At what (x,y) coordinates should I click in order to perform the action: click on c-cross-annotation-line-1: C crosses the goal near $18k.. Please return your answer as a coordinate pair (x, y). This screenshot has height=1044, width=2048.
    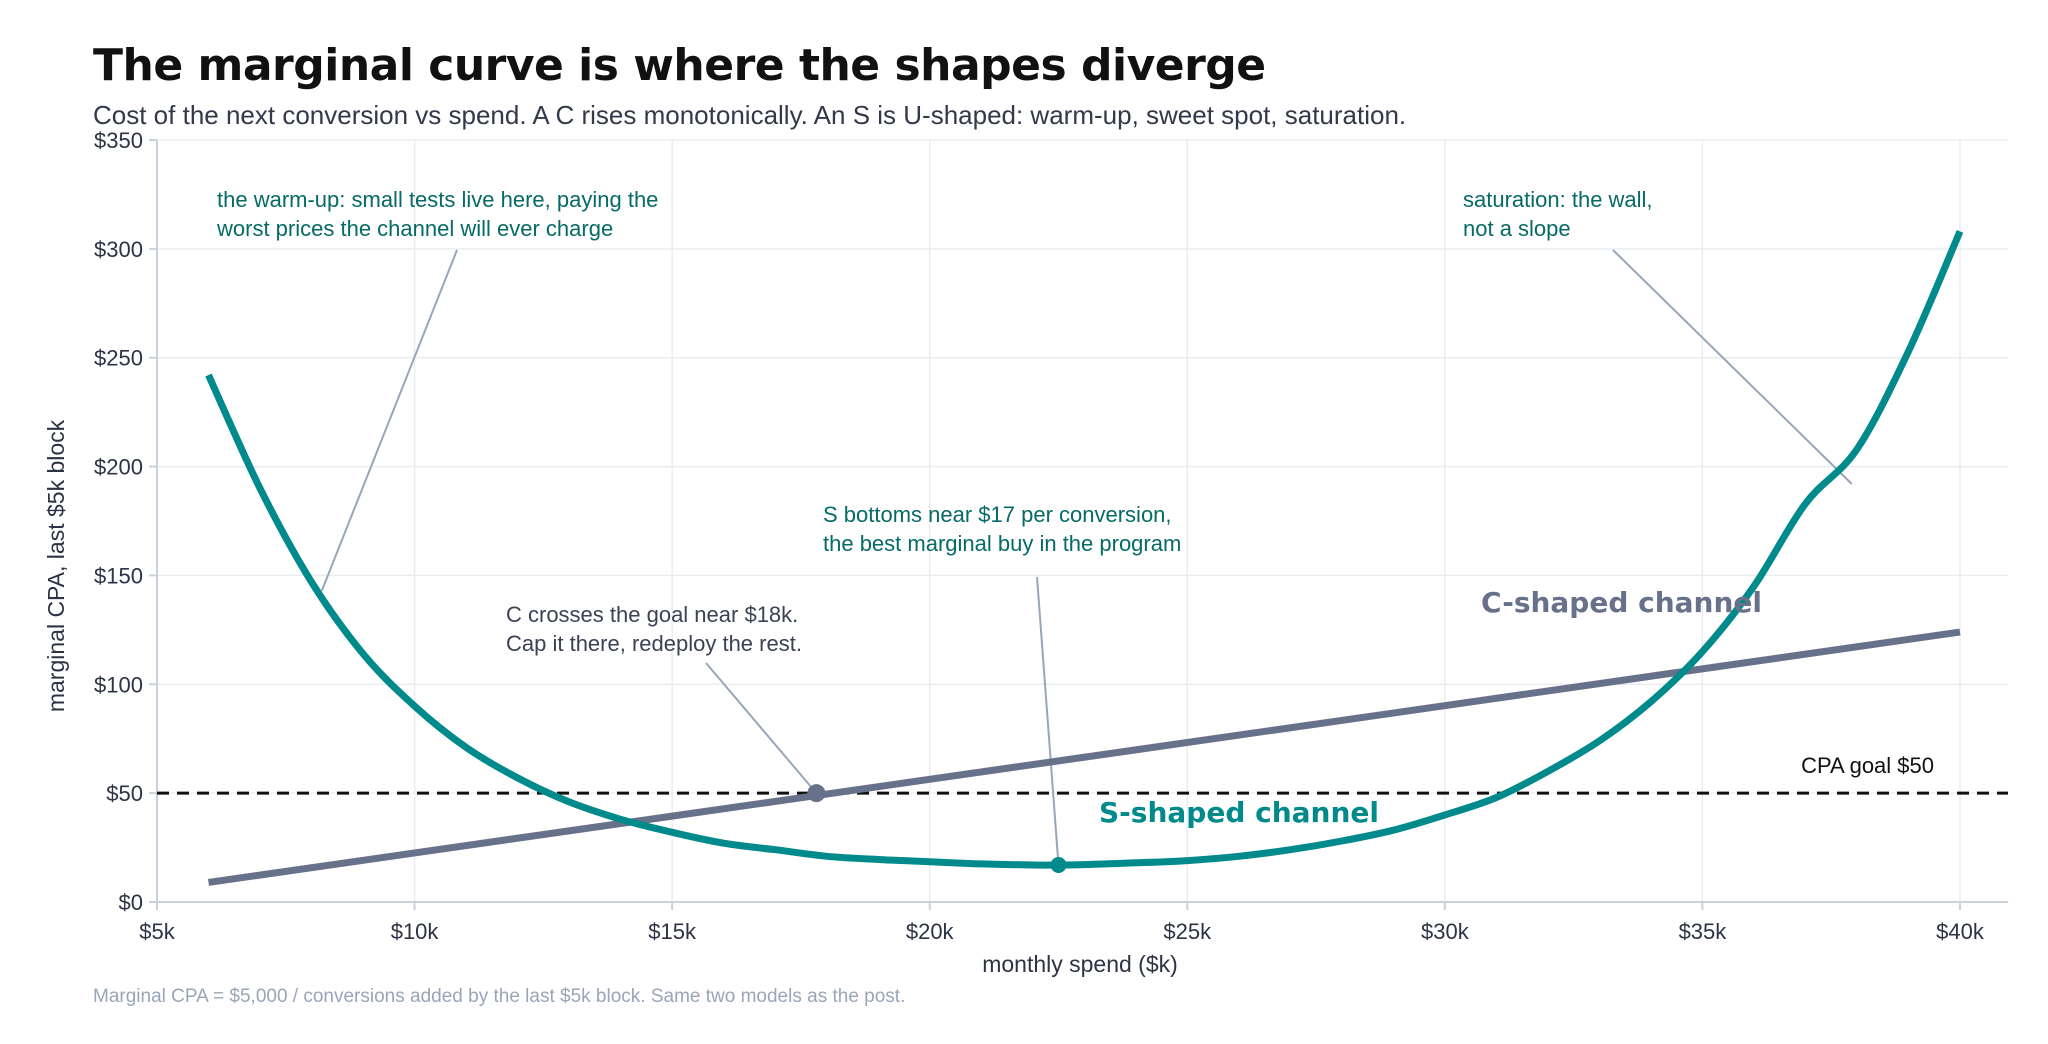
    Looking at the image, I should click on (652, 614).